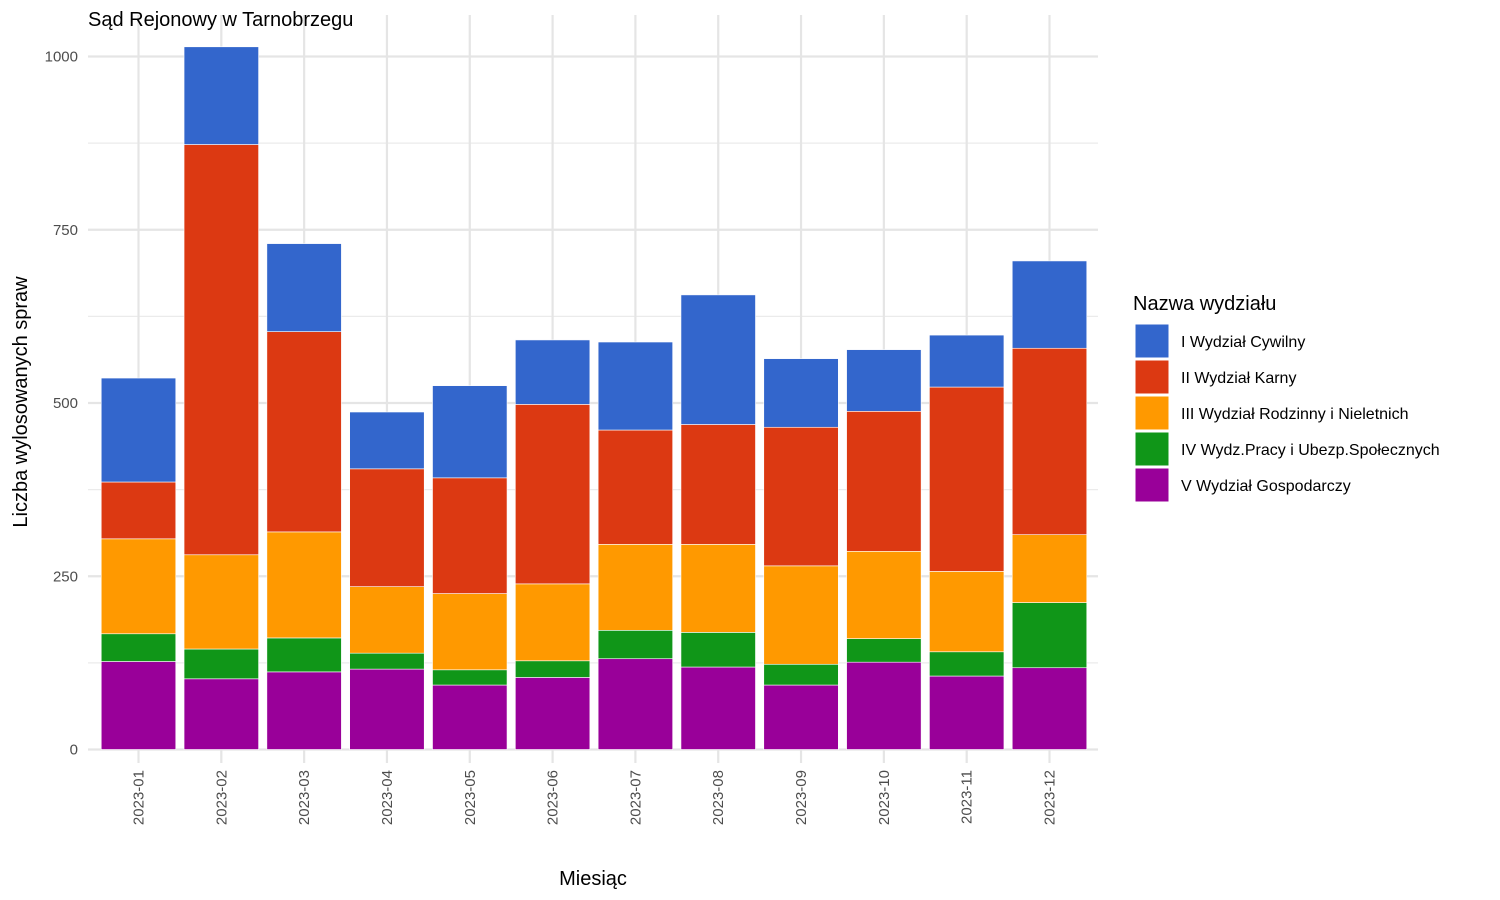  What do you see at coordinates (139, 797) in the screenshot?
I see `x-tick-label: 2023-01` at bounding box center [139, 797].